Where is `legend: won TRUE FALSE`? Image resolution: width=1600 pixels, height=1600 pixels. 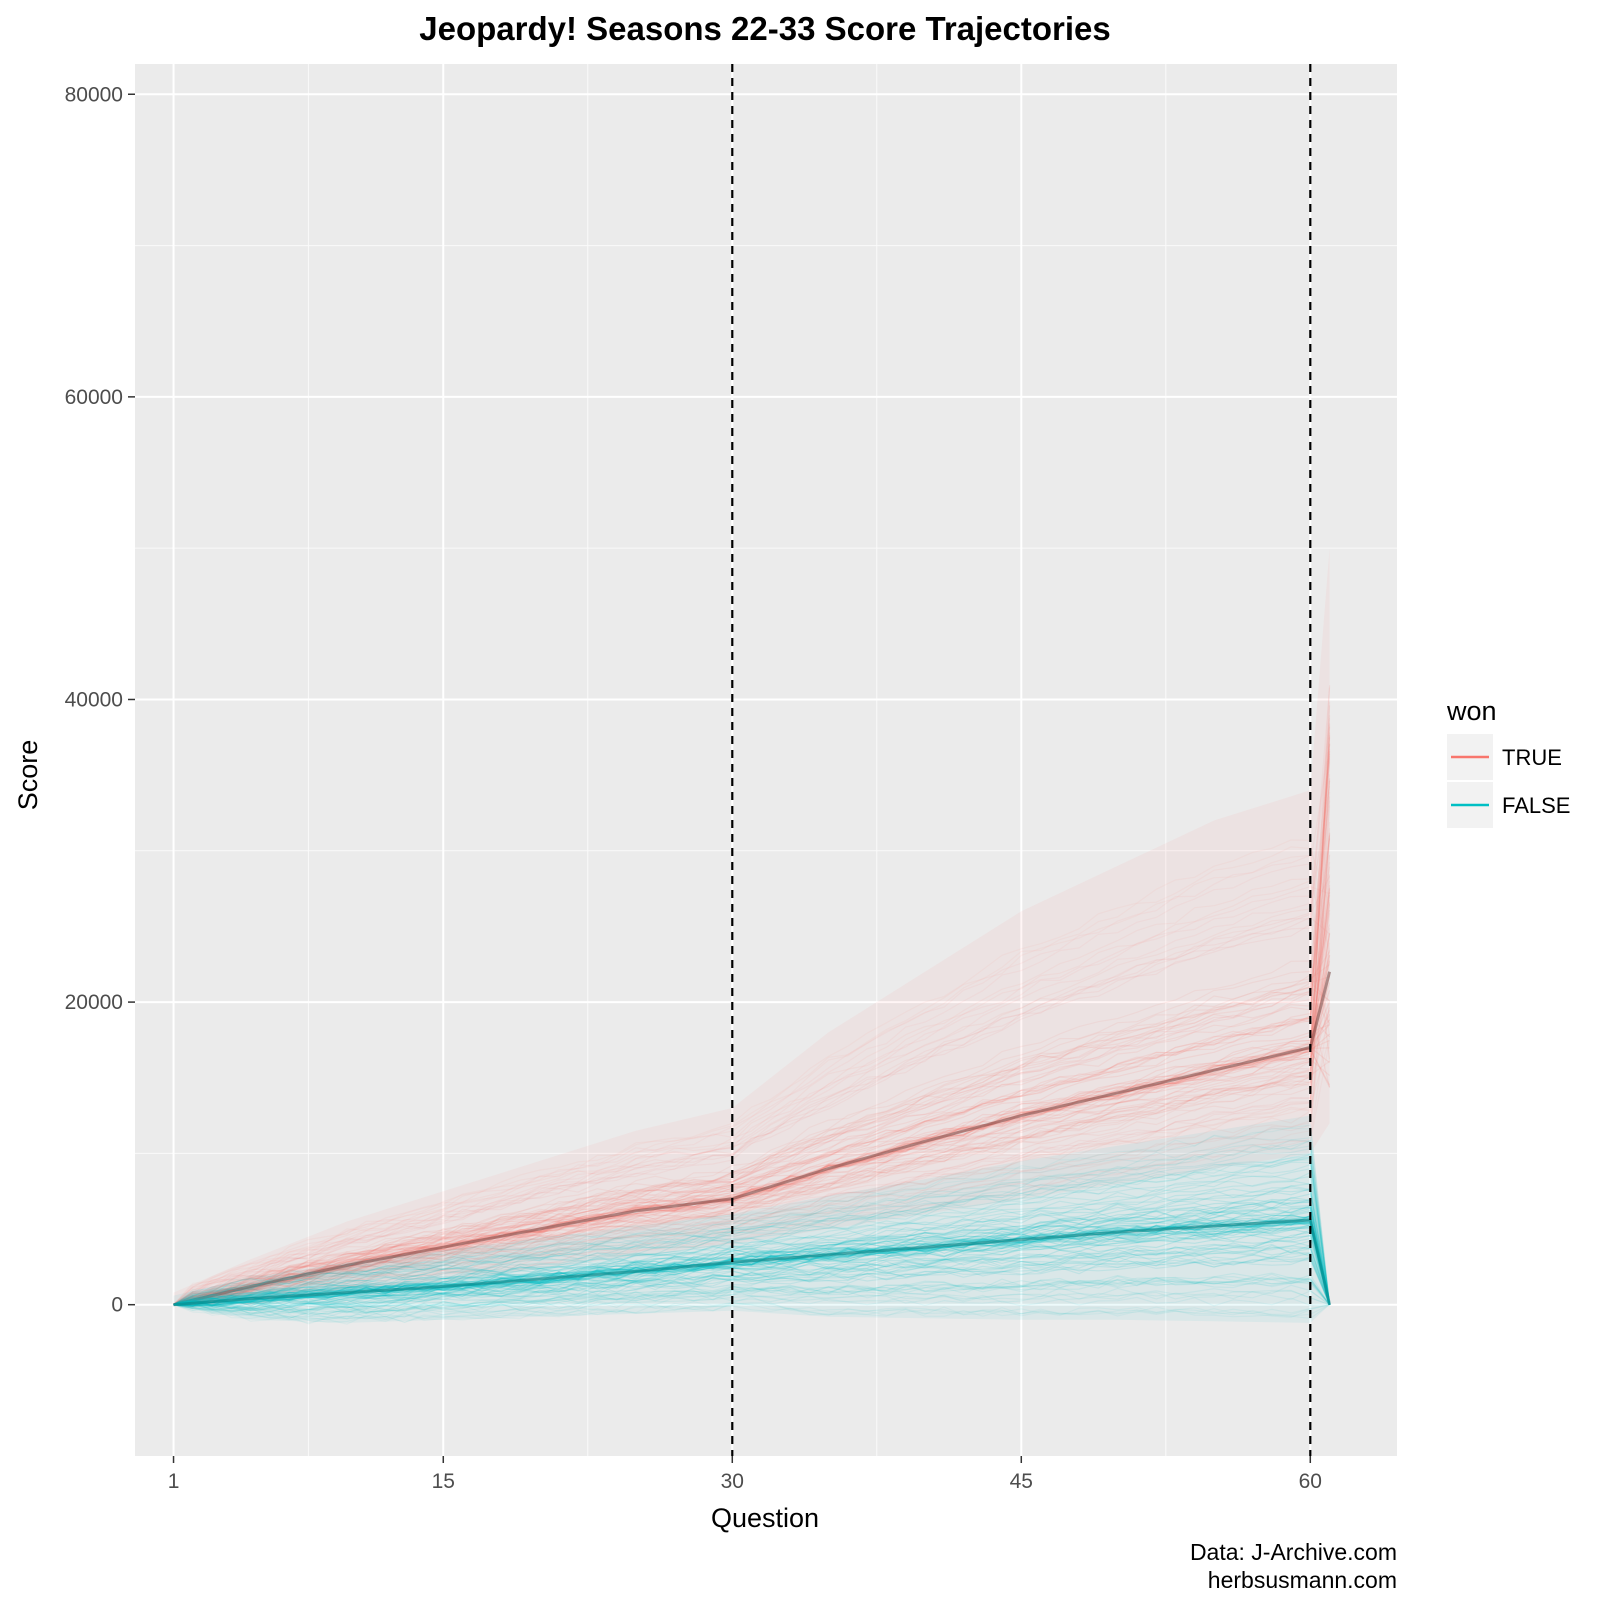 legend: won TRUE FALSE is located at coordinates (1508, 762).